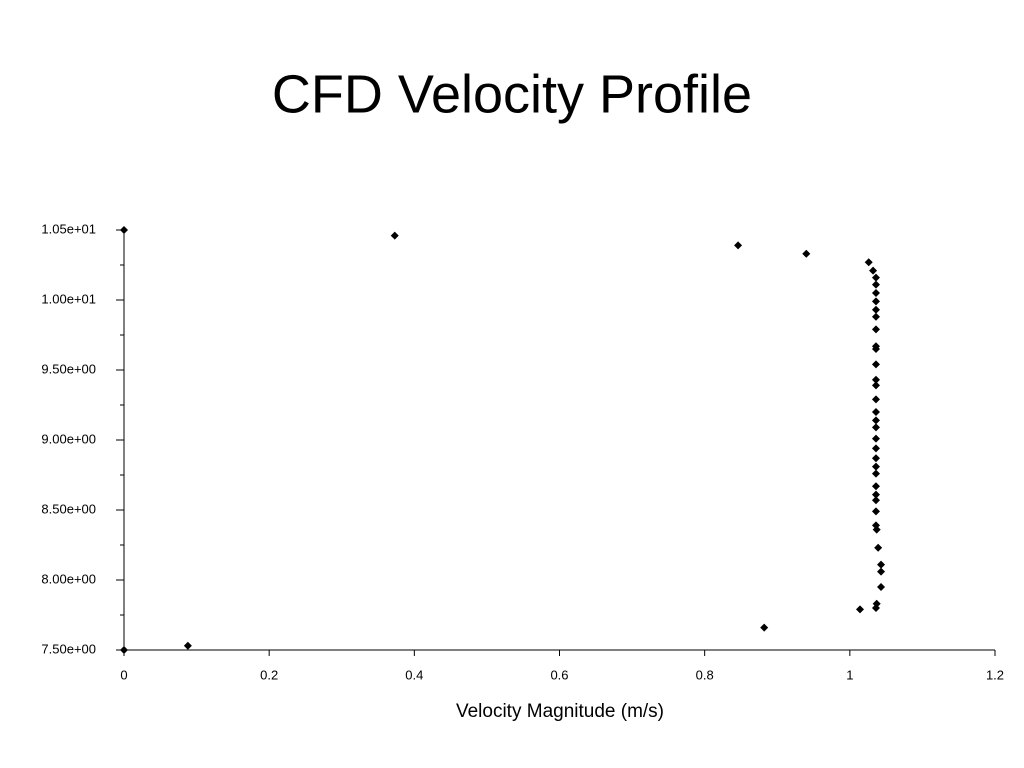 The width and height of the screenshot is (1024, 768). Describe the element at coordinates (68, 578) in the screenshot. I see `y-tick-label: 8.00e+00` at that location.